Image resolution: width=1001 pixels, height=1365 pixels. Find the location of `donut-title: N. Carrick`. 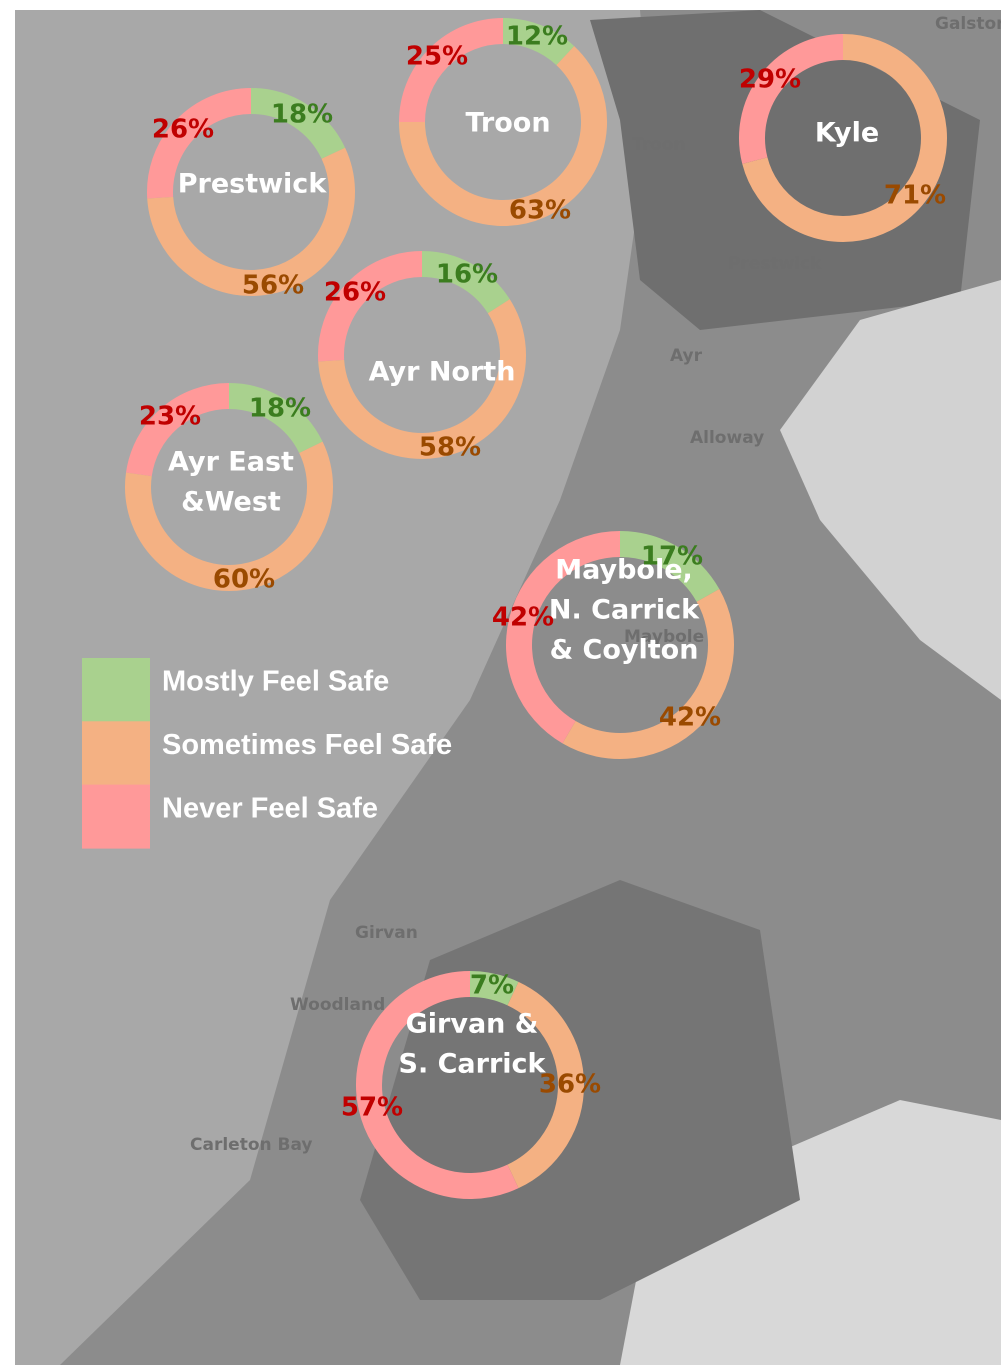

donut-title: N. Carrick is located at coordinates (624, 610).